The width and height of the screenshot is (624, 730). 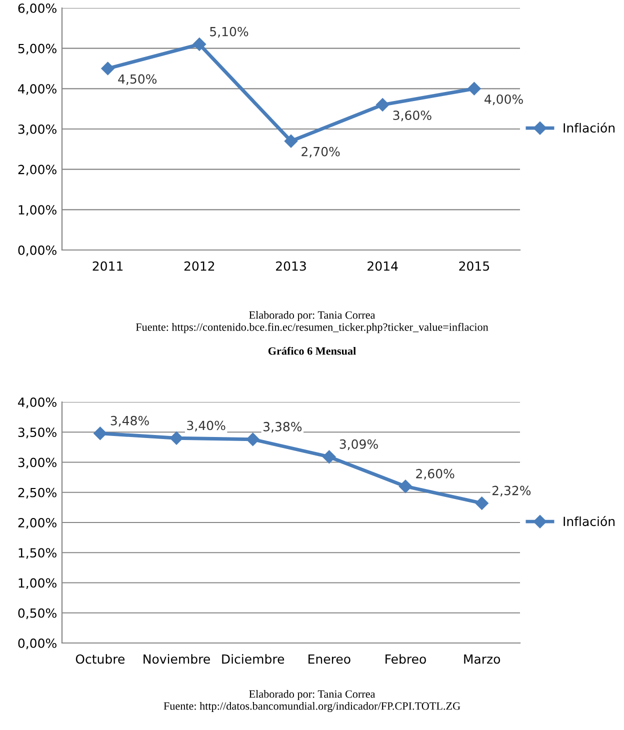 What do you see at coordinates (283, 427) in the screenshot?
I see `data-label: 3,38%` at bounding box center [283, 427].